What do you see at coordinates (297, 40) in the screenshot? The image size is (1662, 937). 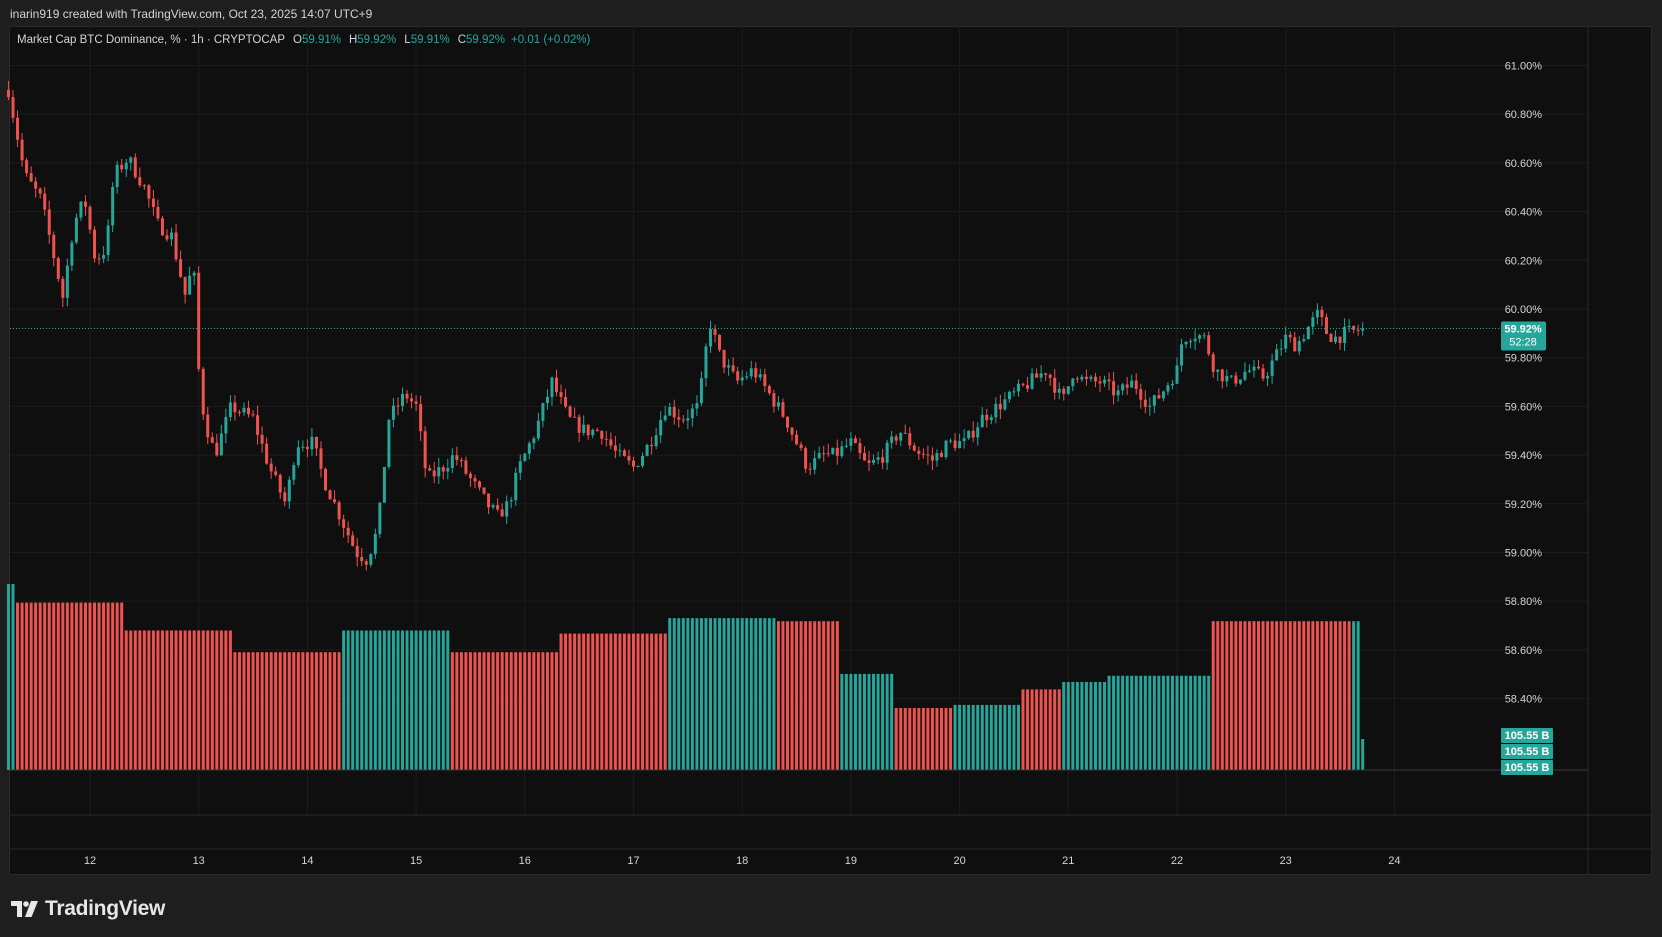 I see `open-label: O` at bounding box center [297, 40].